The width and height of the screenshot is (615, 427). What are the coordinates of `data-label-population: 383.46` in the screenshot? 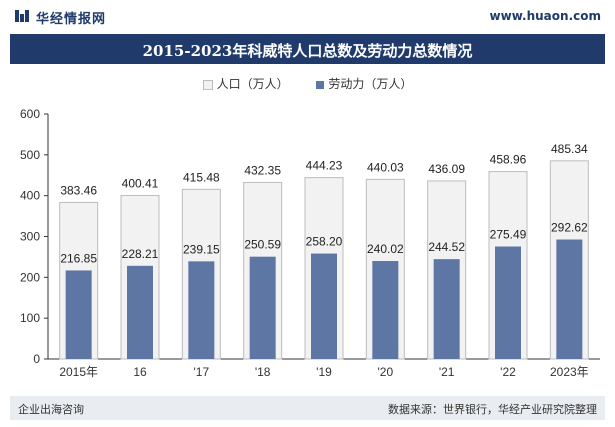 It's located at (78, 190).